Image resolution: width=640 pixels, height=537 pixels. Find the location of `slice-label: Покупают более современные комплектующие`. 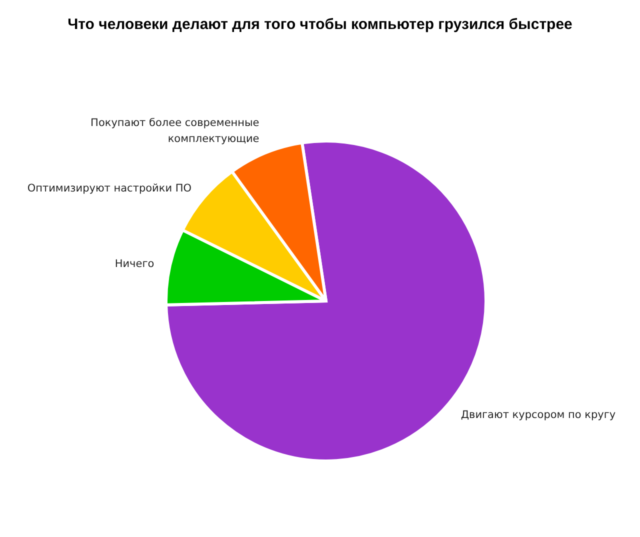

slice-label: Покупают более современные комплектующие is located at coordinates (175, 131).